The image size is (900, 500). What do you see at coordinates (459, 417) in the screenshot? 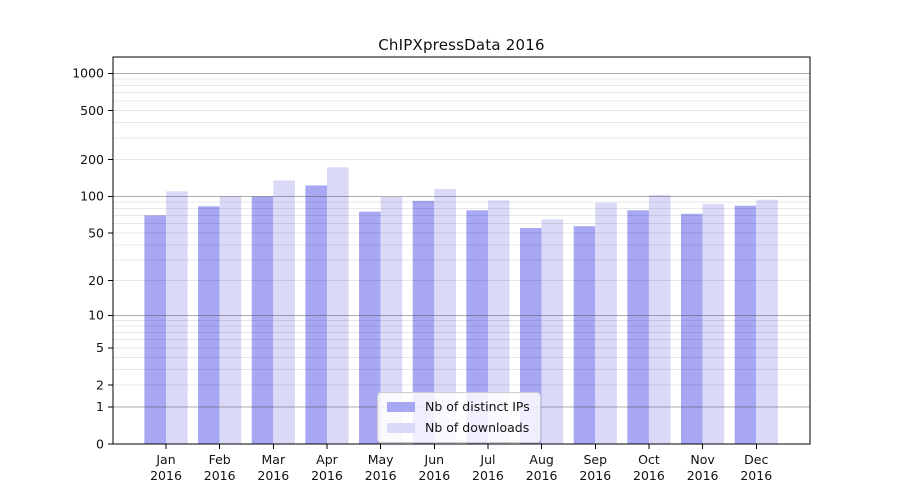
I see `legend: Nb of distinct IPs Nb of downloads` at bounding box center [459, 417].